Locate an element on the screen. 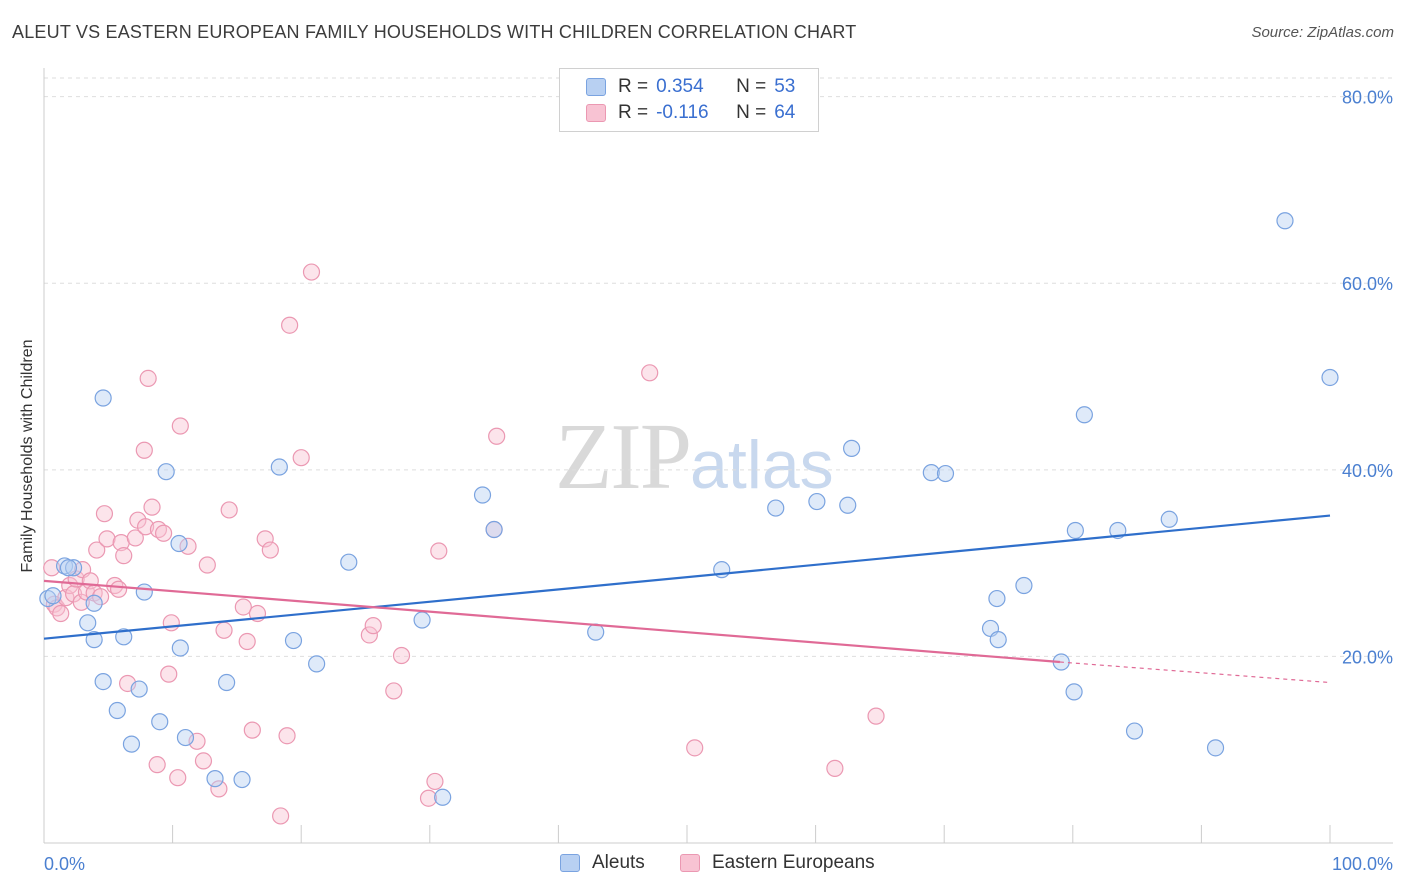  eastern-europeans-n-value: 64 is located at coordinates (785, 112).